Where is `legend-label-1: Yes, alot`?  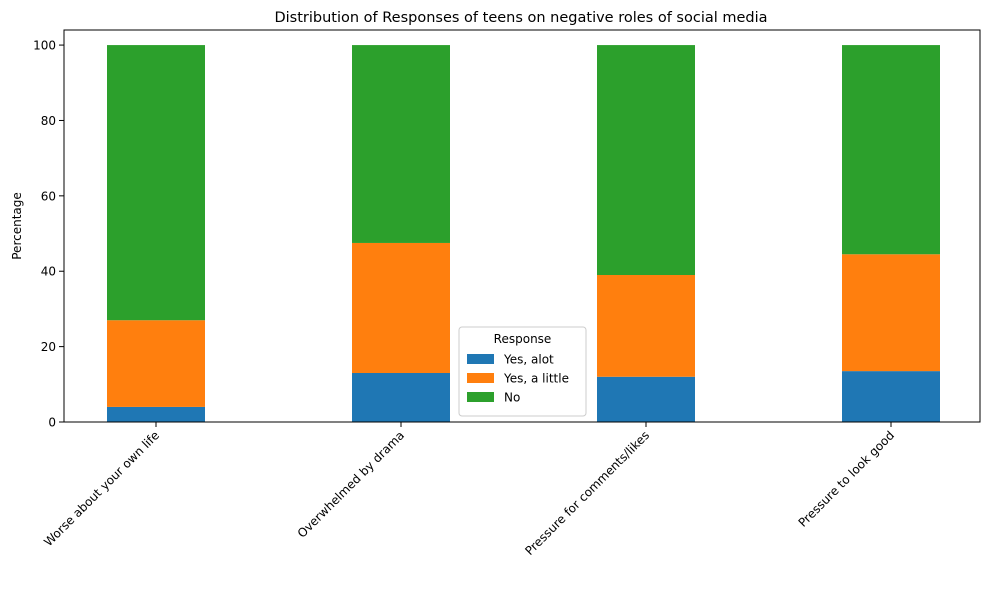
legend-label-1: Yes, alot is located at coordinates (528, 360).